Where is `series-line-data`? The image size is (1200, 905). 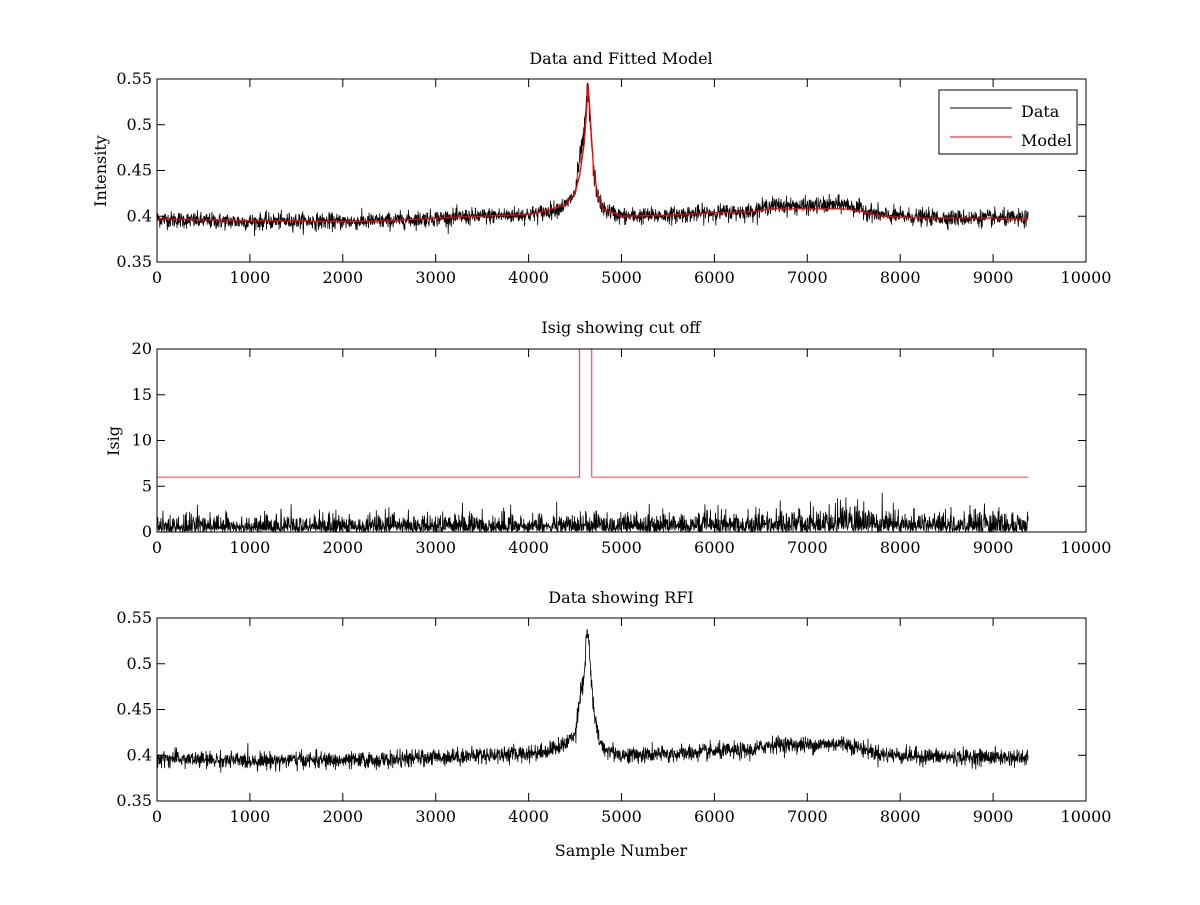
series-line-data is located at coordinates (592, 701).